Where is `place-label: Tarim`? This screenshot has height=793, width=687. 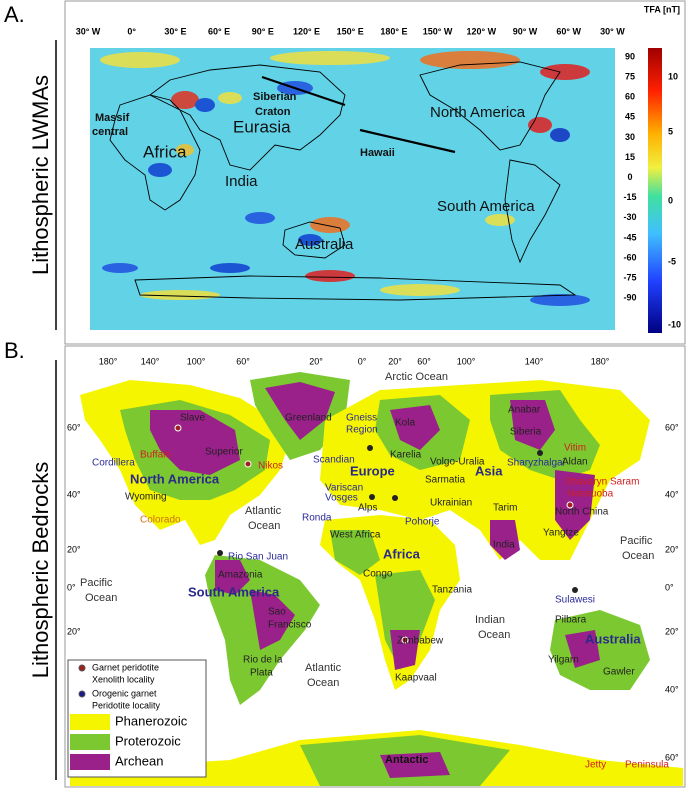 place-label: Tarim is located at coordinates (505, 508).